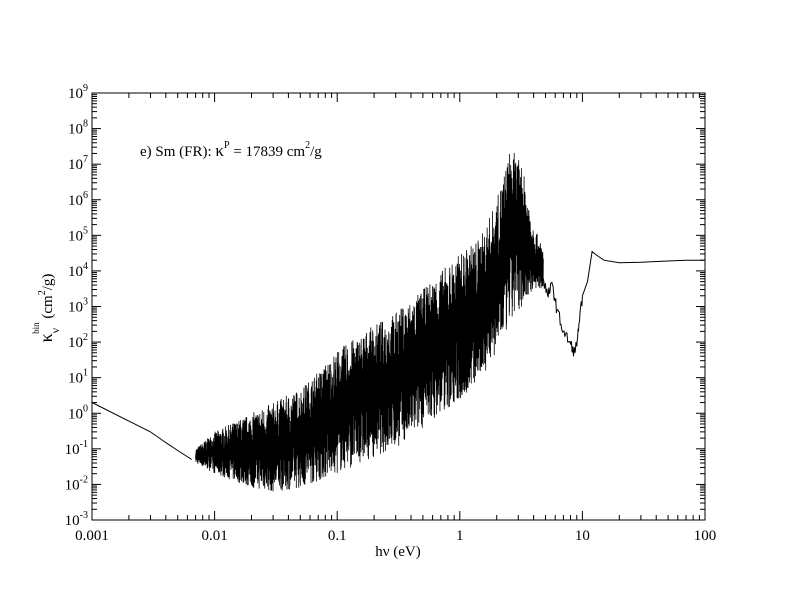 Image resolution: width=792 pixels, height=612 pixels. I want to click on chart-annotation: e) Sm (FR): κP = 17839 cm2/g, so click(231, 150).